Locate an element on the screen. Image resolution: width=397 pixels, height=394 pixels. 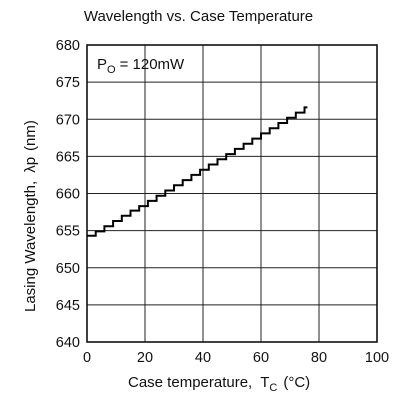
y-axis-label-text: Lasing Wavelength, is located at coordinates (30, 246).